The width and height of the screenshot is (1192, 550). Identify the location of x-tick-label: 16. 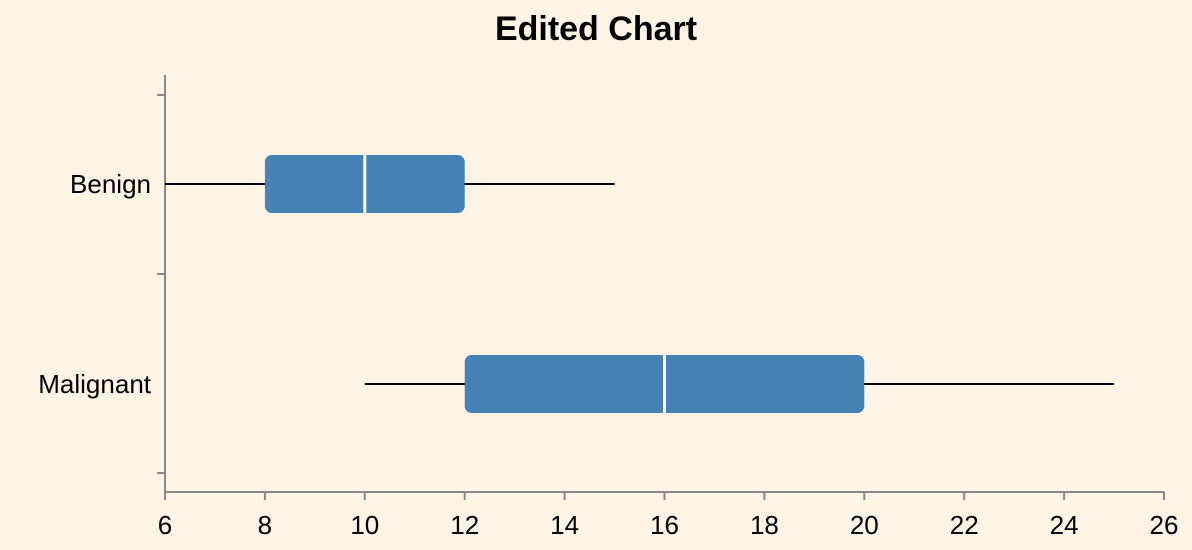
(664, 525).